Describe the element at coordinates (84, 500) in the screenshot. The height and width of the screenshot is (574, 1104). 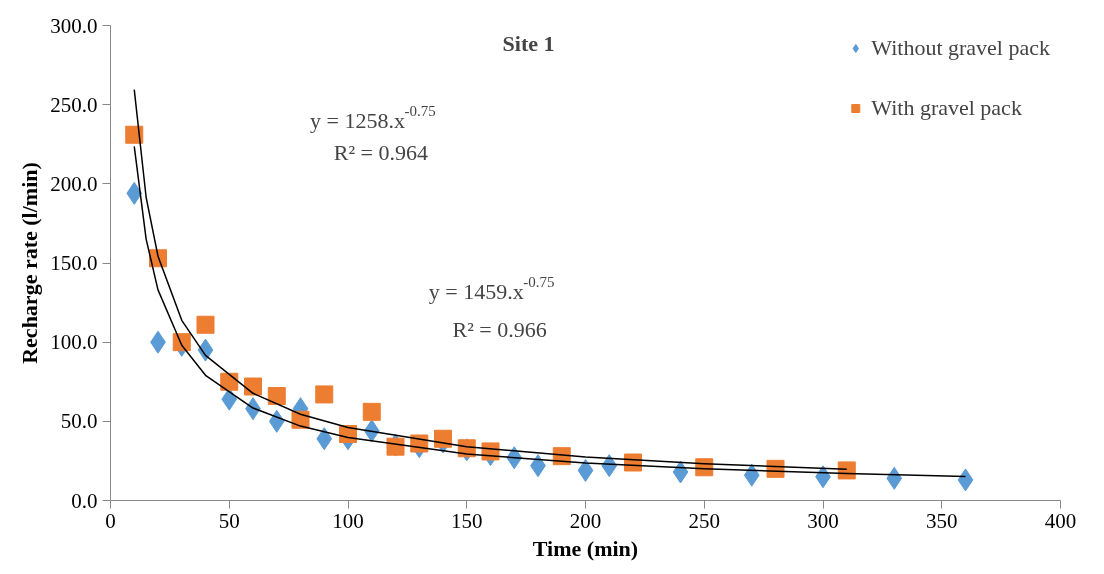
I see `y-tick-label: 0.0` at that location.